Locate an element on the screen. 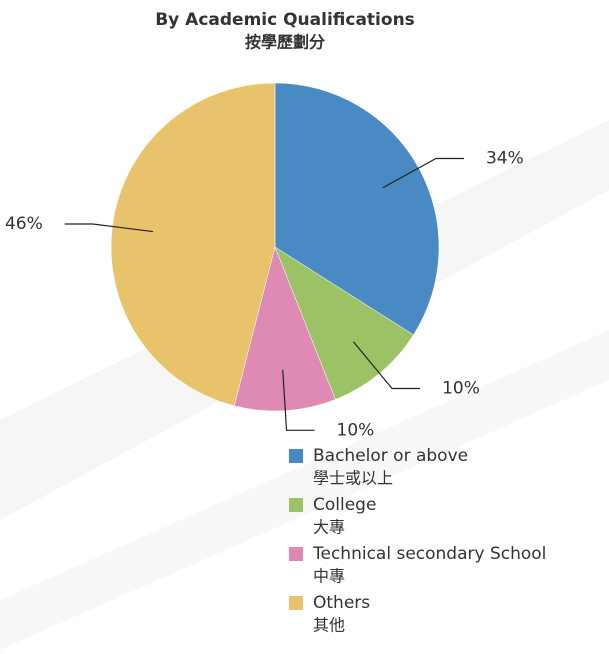 The image size is (609, 654). chart-subtitle: 按學歷劃分 is located at coordinates (285, 42).